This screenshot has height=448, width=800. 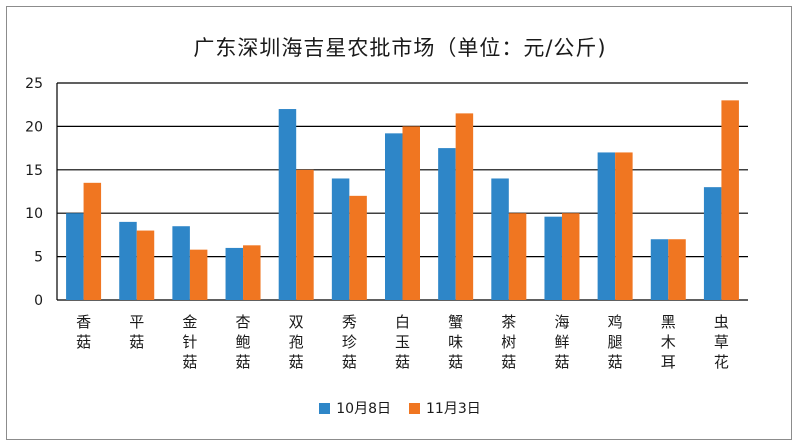 I want to click on x-category-label: 虫草花, so click(x=721, y=342).